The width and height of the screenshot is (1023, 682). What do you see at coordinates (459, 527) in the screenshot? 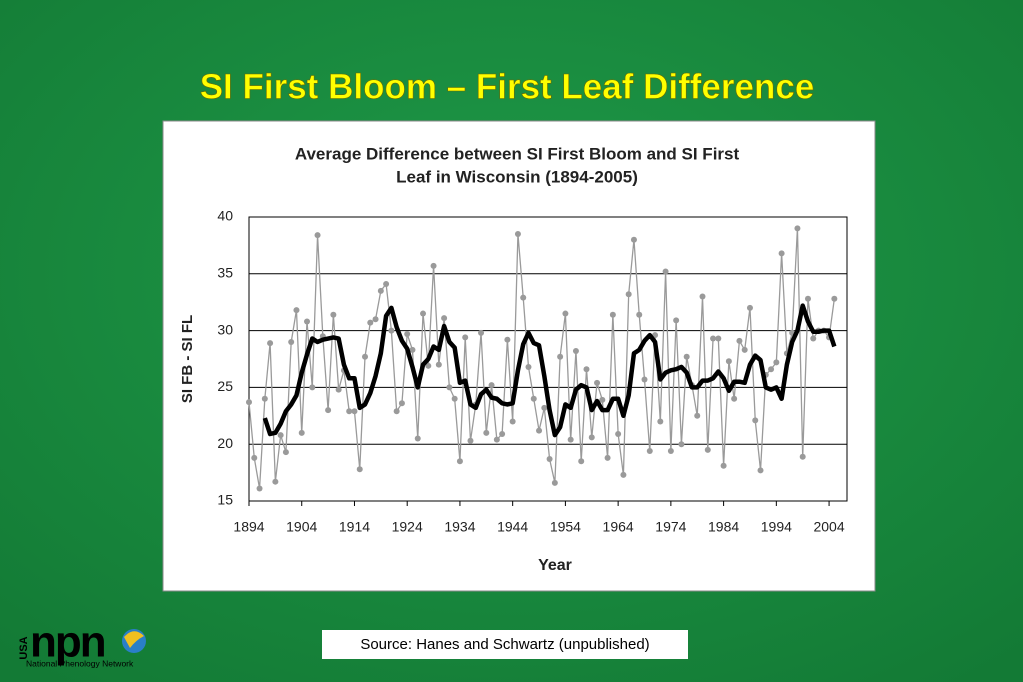
I see `x-tick-label: 1934` at bounding box center [459, 527].